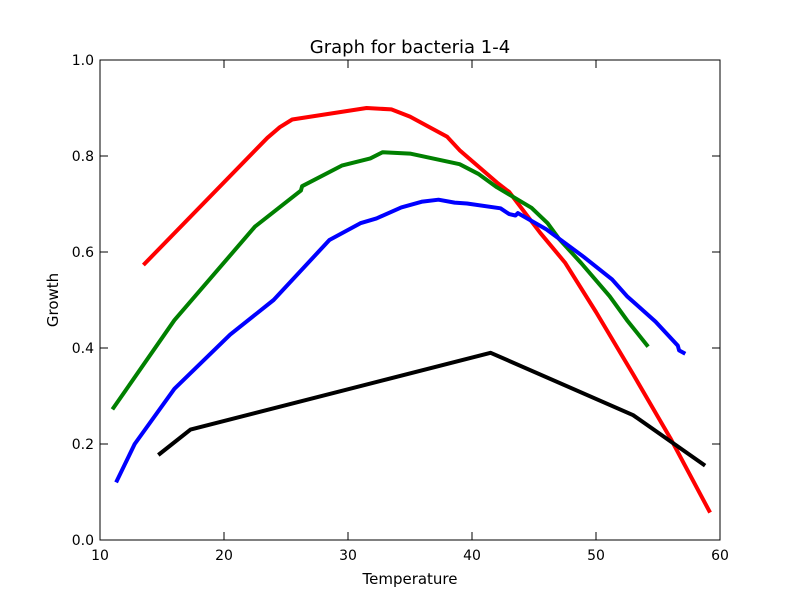 This screenshot has width=800, height=600. Describe the element at coordinates (224, 556) in the screenshot. I see `x-tick-label: 20` at that location.